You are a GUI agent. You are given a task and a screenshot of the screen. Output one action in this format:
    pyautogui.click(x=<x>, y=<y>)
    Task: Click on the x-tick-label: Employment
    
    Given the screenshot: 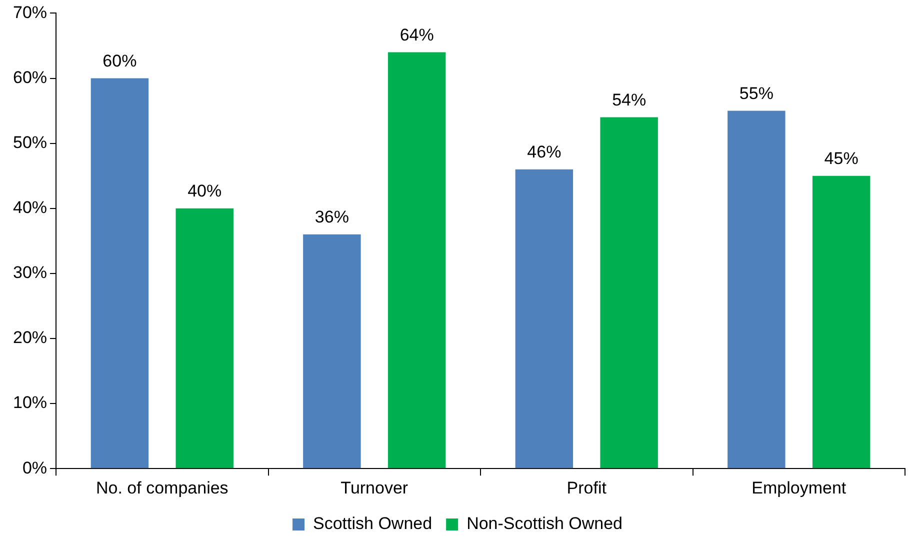 What is the action you would take?
    pyautogui.click(x=799, y=488)
    